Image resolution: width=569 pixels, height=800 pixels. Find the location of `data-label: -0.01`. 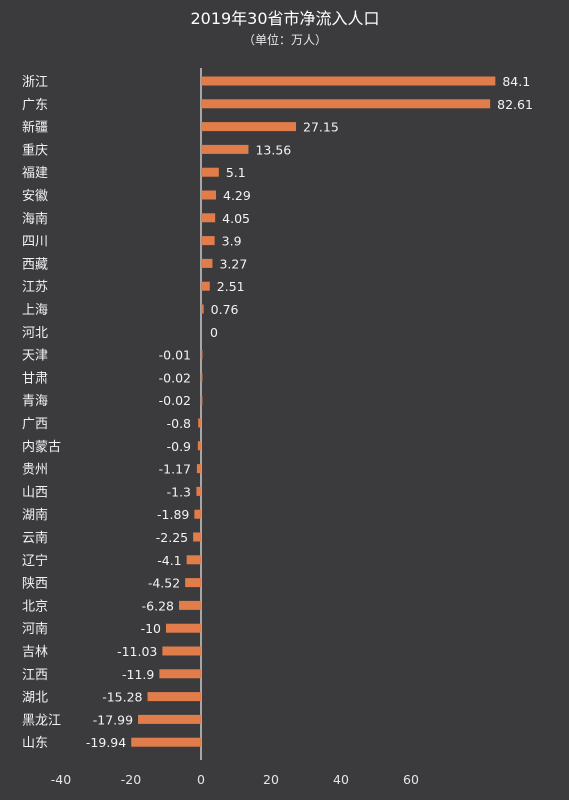

data-label: -0.01 is located at coordinates (175, 355).